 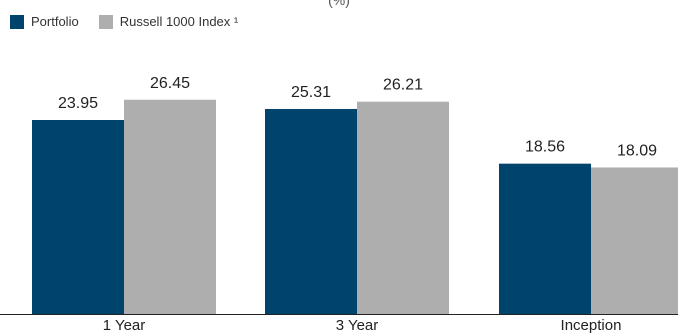 What do you see at coordinates (170, 83) in the screenshot?
I see `data-label-russell-1-year: 26.45` at bounding box center [170, 83].